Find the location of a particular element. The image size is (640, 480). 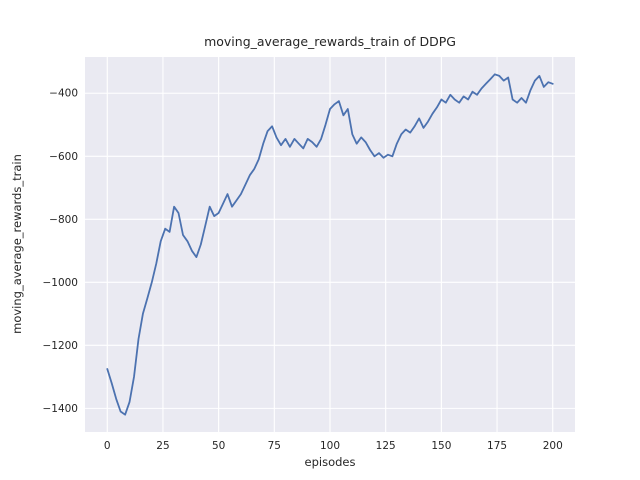

x-tick-label: 150 is located at coordinates (441, 446).